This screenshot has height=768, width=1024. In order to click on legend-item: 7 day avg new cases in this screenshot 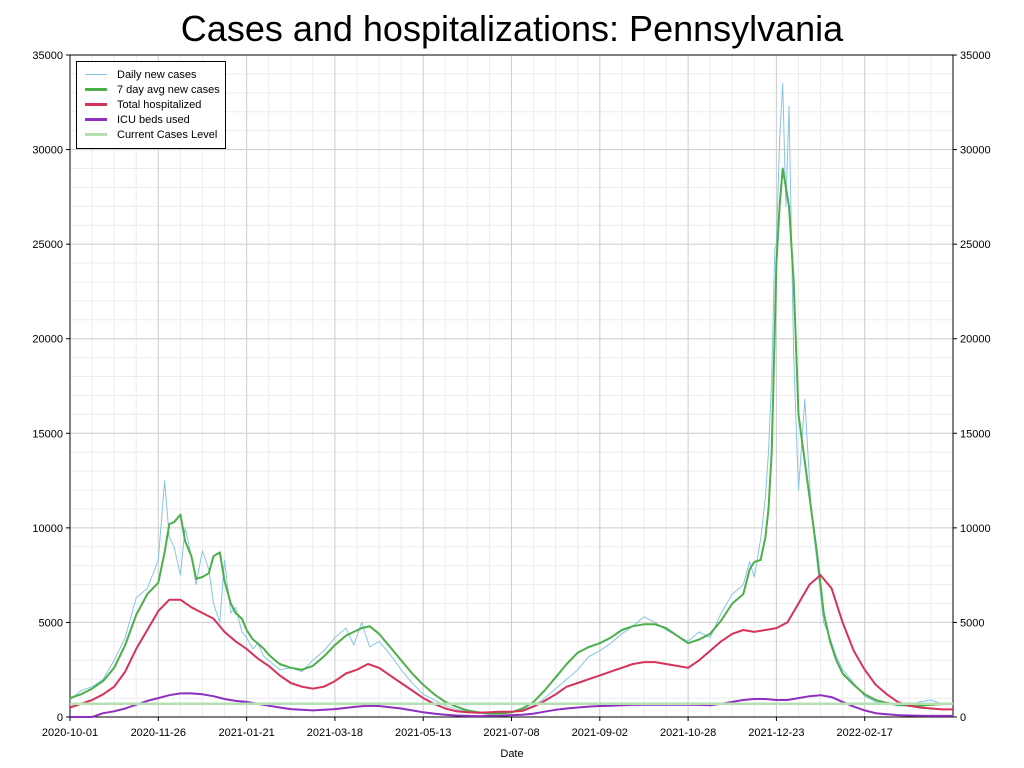, I will do `click(155, 89)`.